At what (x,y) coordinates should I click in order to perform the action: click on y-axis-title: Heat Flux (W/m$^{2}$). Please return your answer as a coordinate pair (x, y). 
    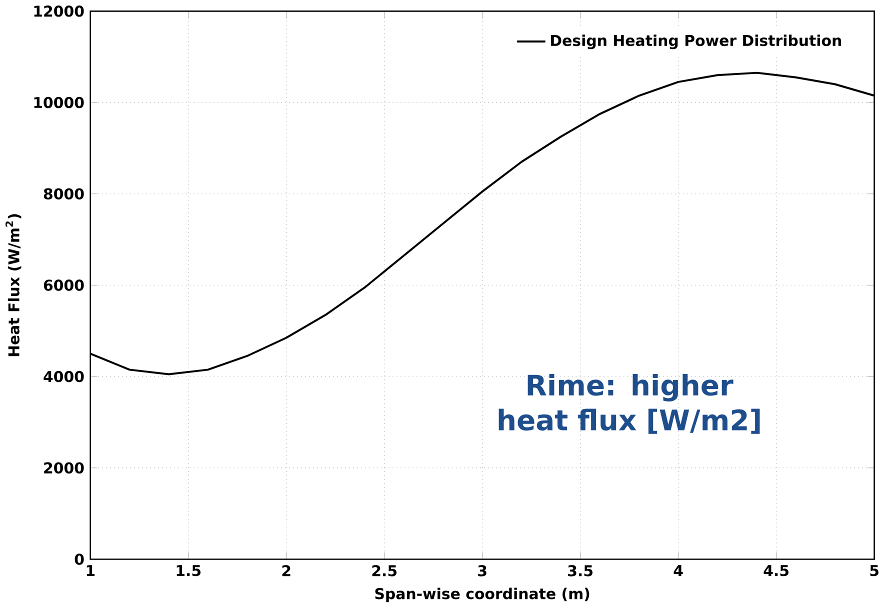
    Looking at the image, I should click on (14, 285).